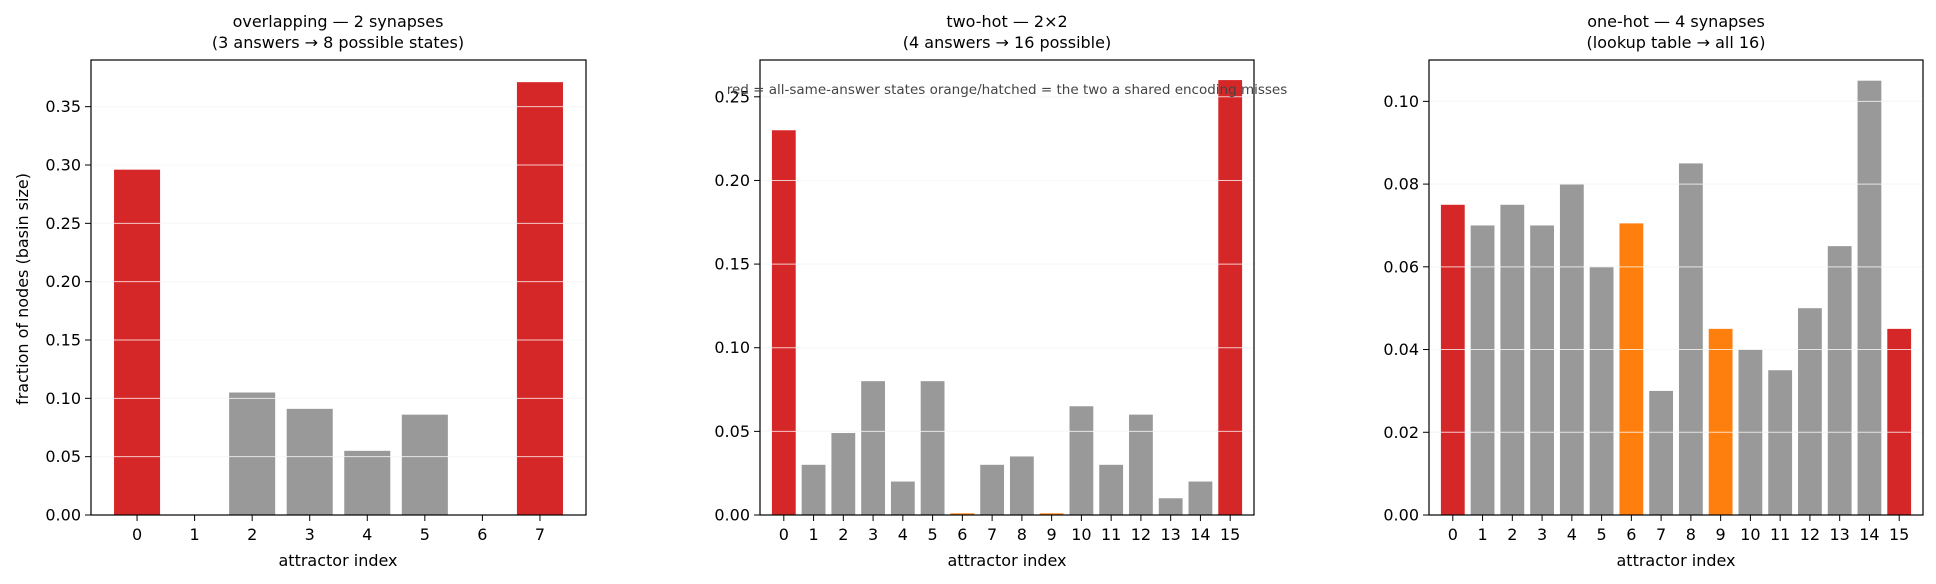  I want to click on x-tick-label: 3, so click(1542, 534).